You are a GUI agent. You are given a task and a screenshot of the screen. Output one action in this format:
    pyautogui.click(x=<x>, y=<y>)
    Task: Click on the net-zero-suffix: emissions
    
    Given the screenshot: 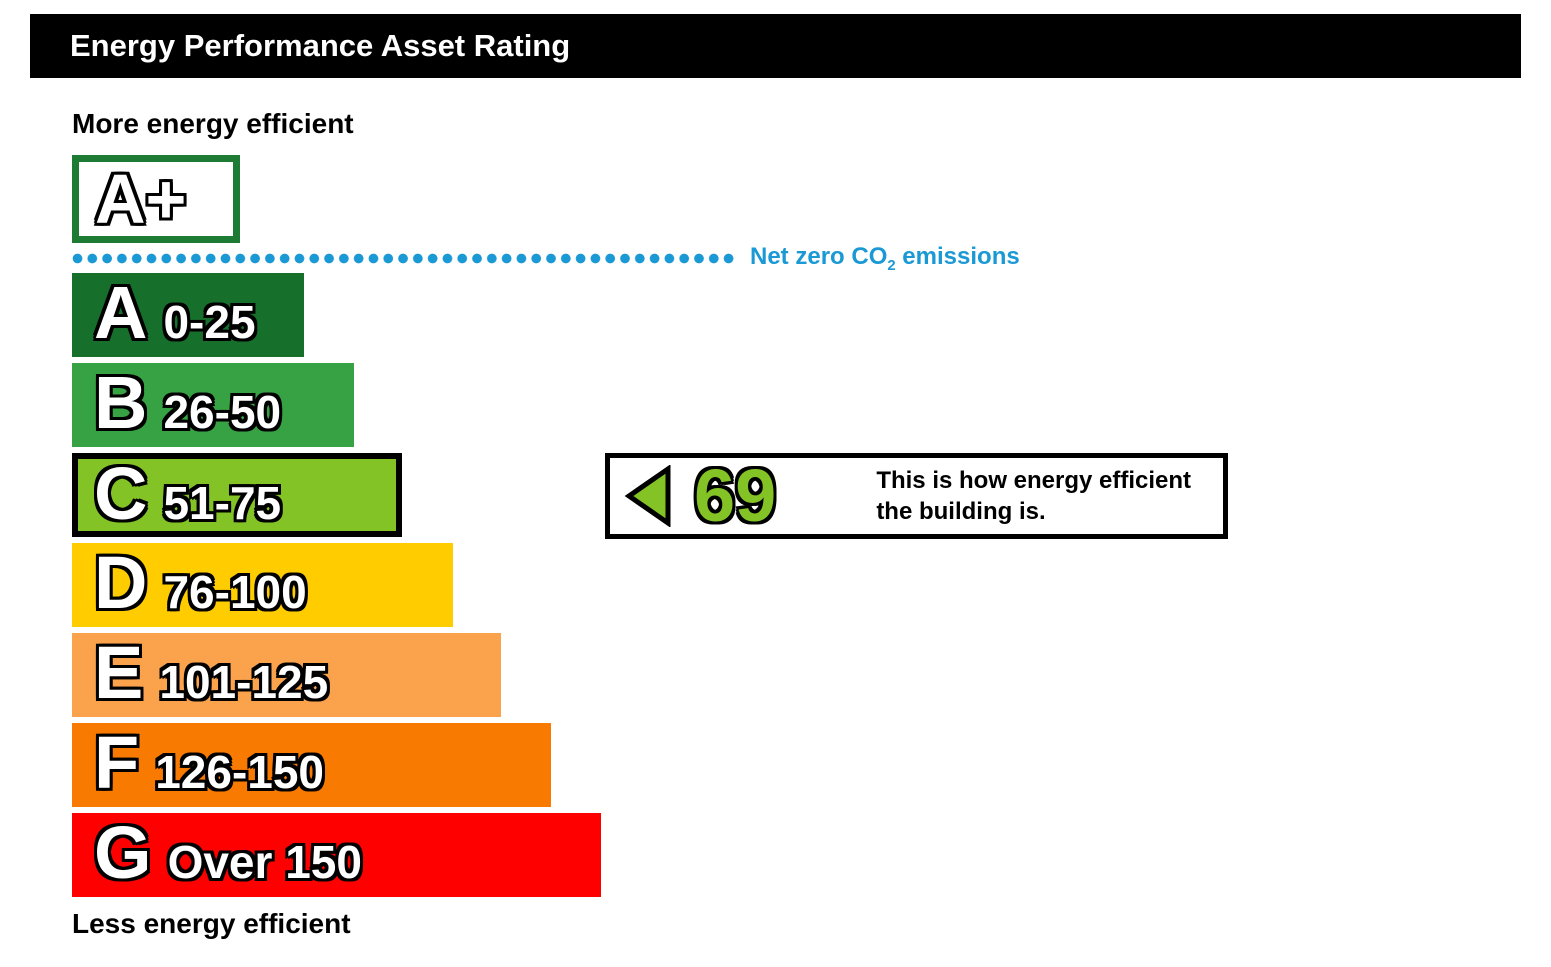 What is the action you would take?
    pyautogui.click(x=957, y=256)
    